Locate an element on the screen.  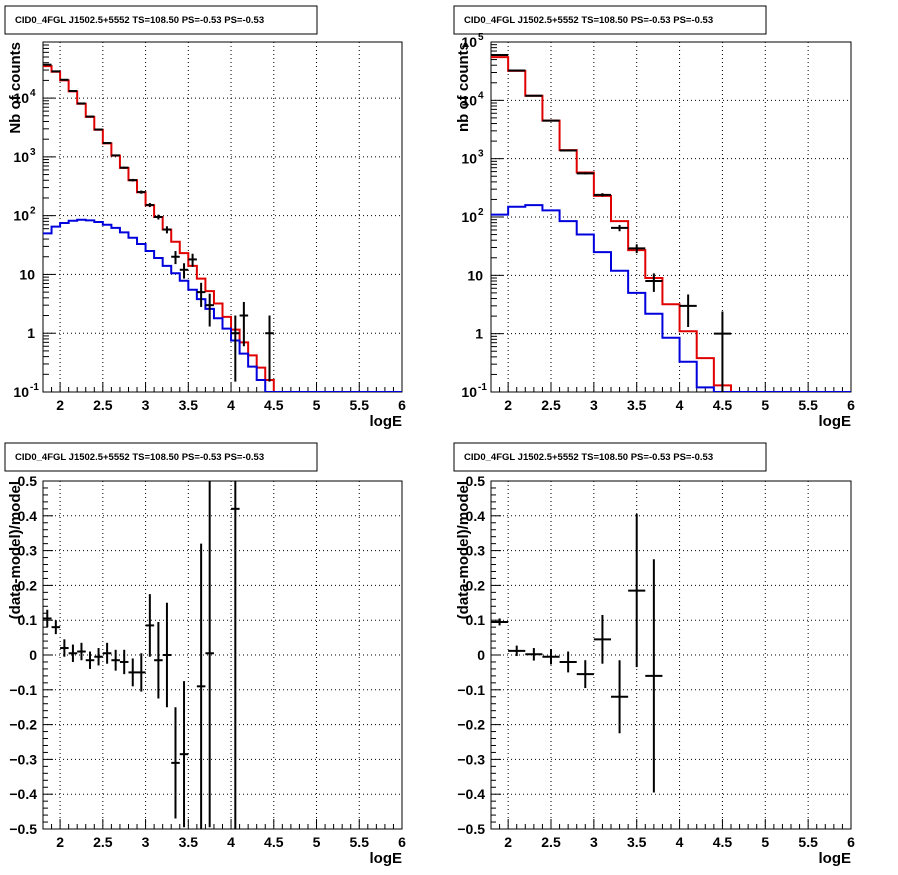
x-tick-label: 5 is located at coordinates (317, 842).